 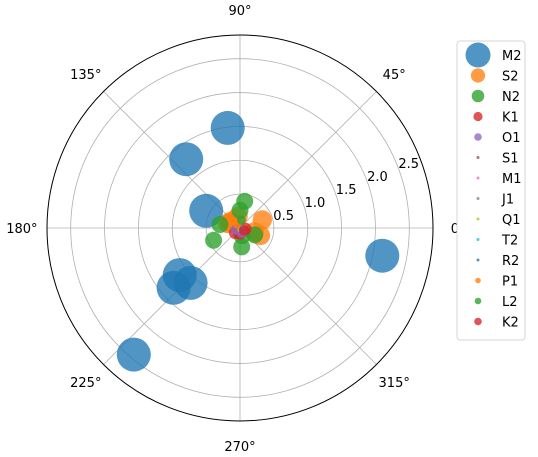 I want to click on legend-marker-s2, so click(x=478, y=75).